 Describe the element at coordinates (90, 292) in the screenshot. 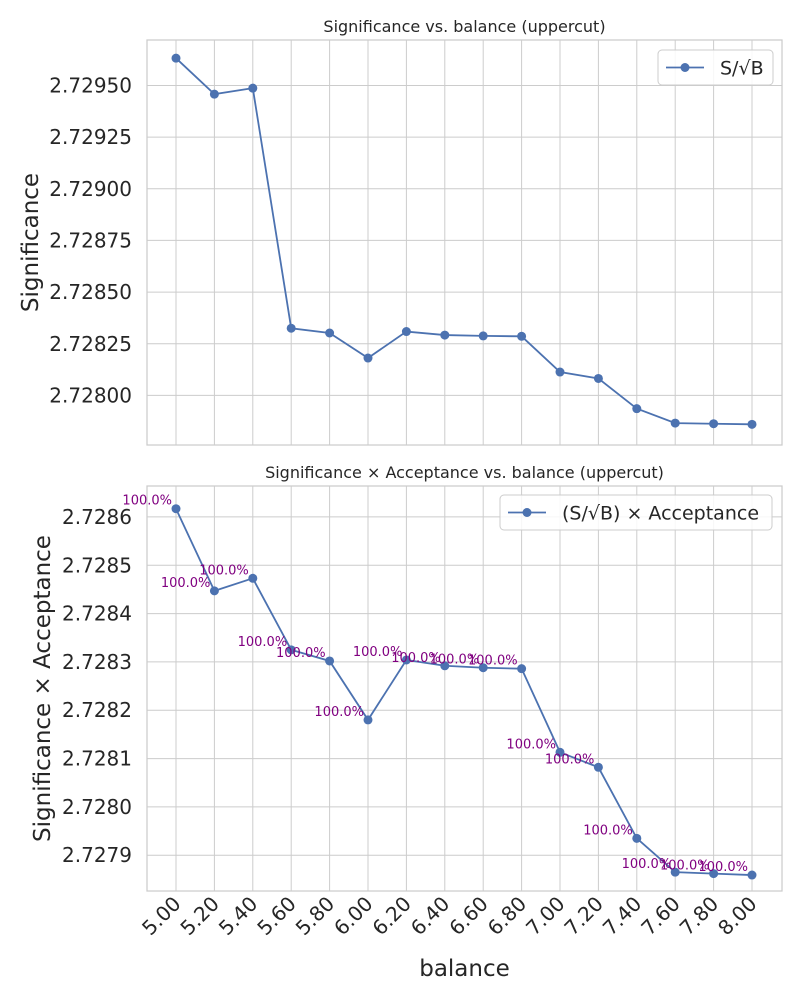

I see `y-tick-label: 2.72850` at that location.